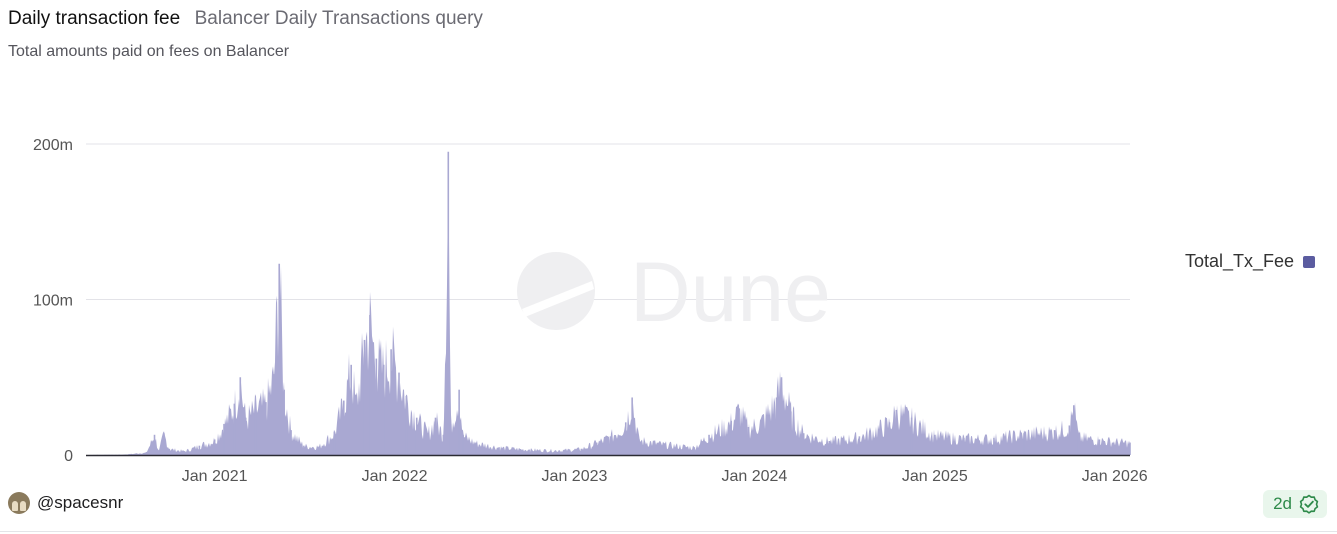 This screenshot has width=1337, height=534. I want to click on legend: Total_Tx_Fee, so click(1250, 261).